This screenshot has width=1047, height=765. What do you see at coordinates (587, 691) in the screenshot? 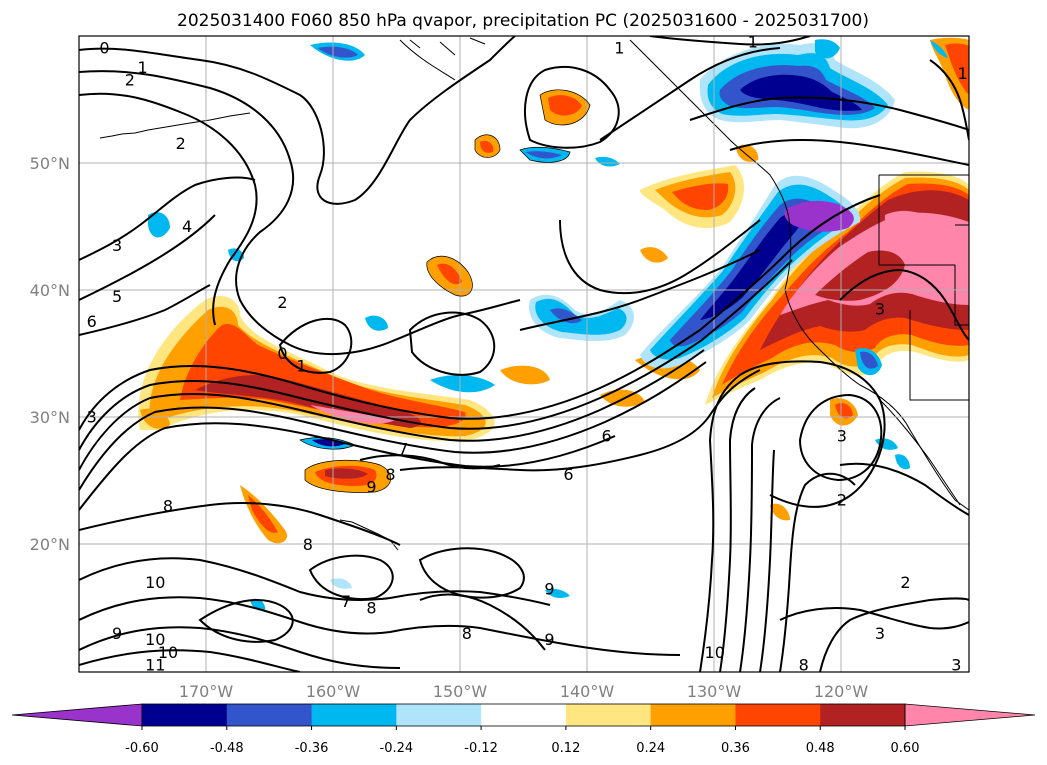
I see `x-tick-label: 140°W` at bounding box center [587, 691].